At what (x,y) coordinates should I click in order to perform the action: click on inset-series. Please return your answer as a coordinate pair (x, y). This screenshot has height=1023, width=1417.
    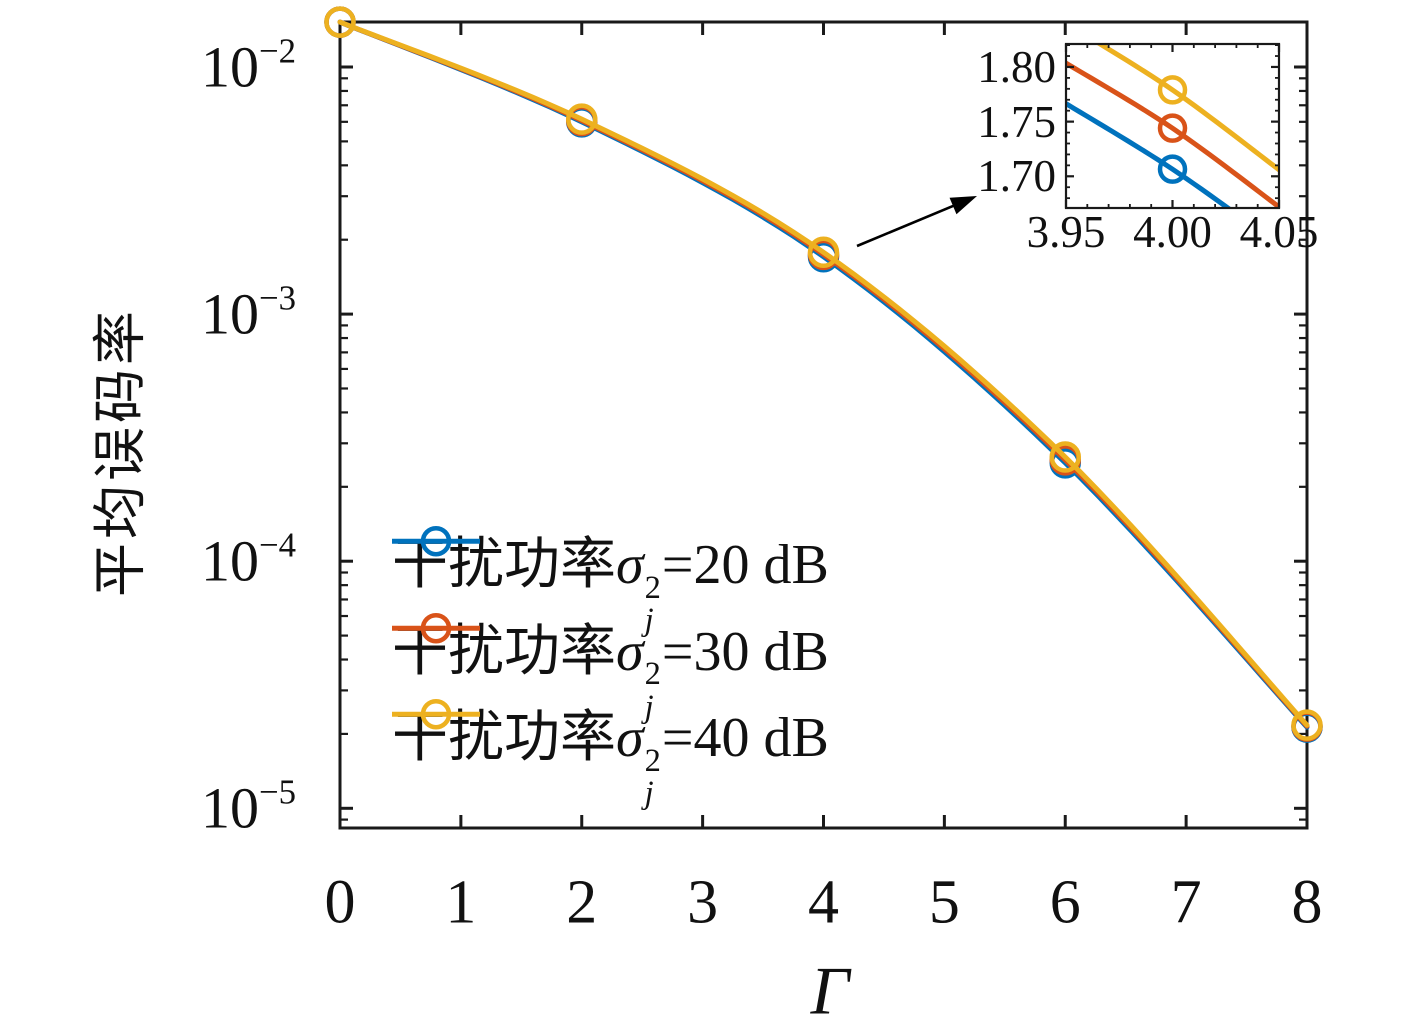
    Looking at the image, I should click on (1172, 126).